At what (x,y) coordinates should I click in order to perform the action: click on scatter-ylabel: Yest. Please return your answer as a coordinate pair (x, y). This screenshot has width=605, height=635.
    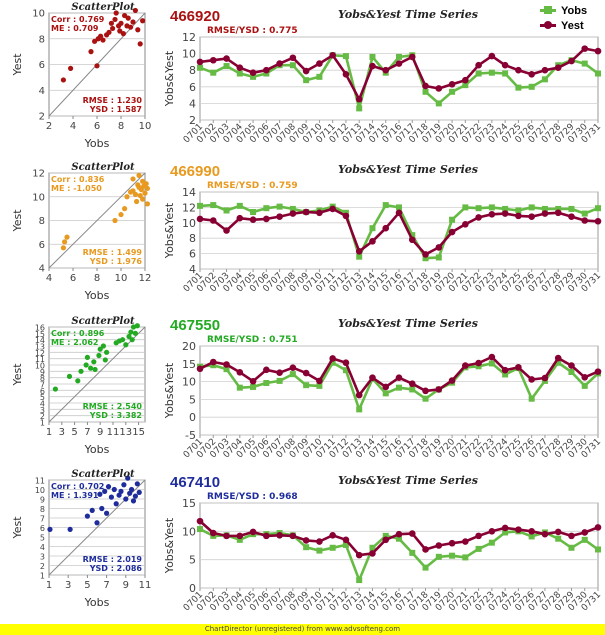
    Looking at the image, I should click on (17, 375).